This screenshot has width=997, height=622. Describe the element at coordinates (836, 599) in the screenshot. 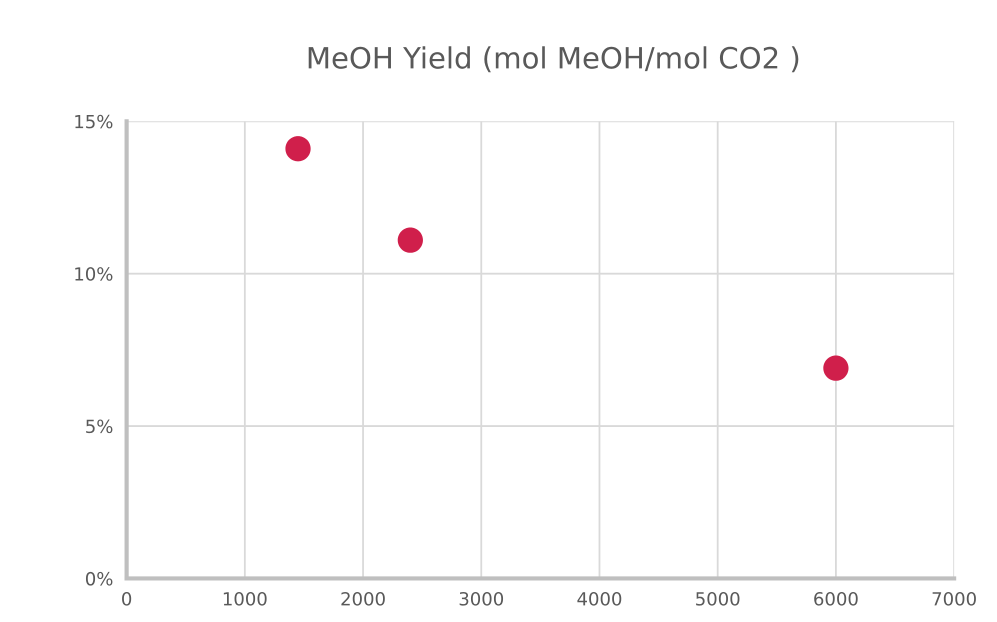

I see `x-tick-label: 6000` at that location.